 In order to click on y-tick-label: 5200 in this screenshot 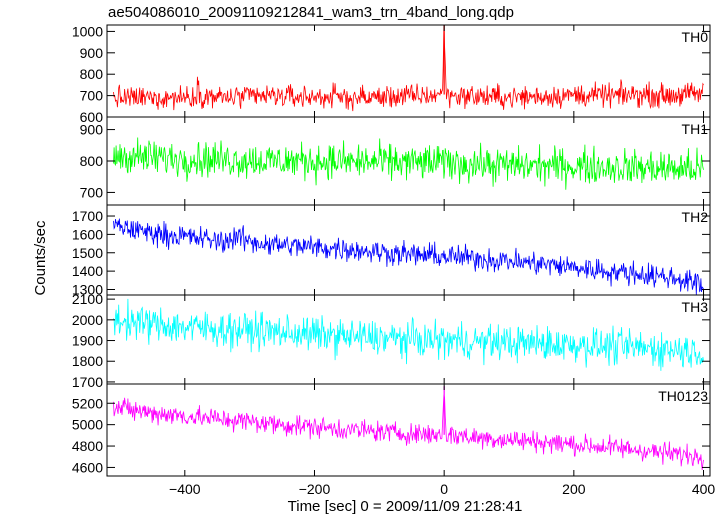, I will do `click(87, 403)`.